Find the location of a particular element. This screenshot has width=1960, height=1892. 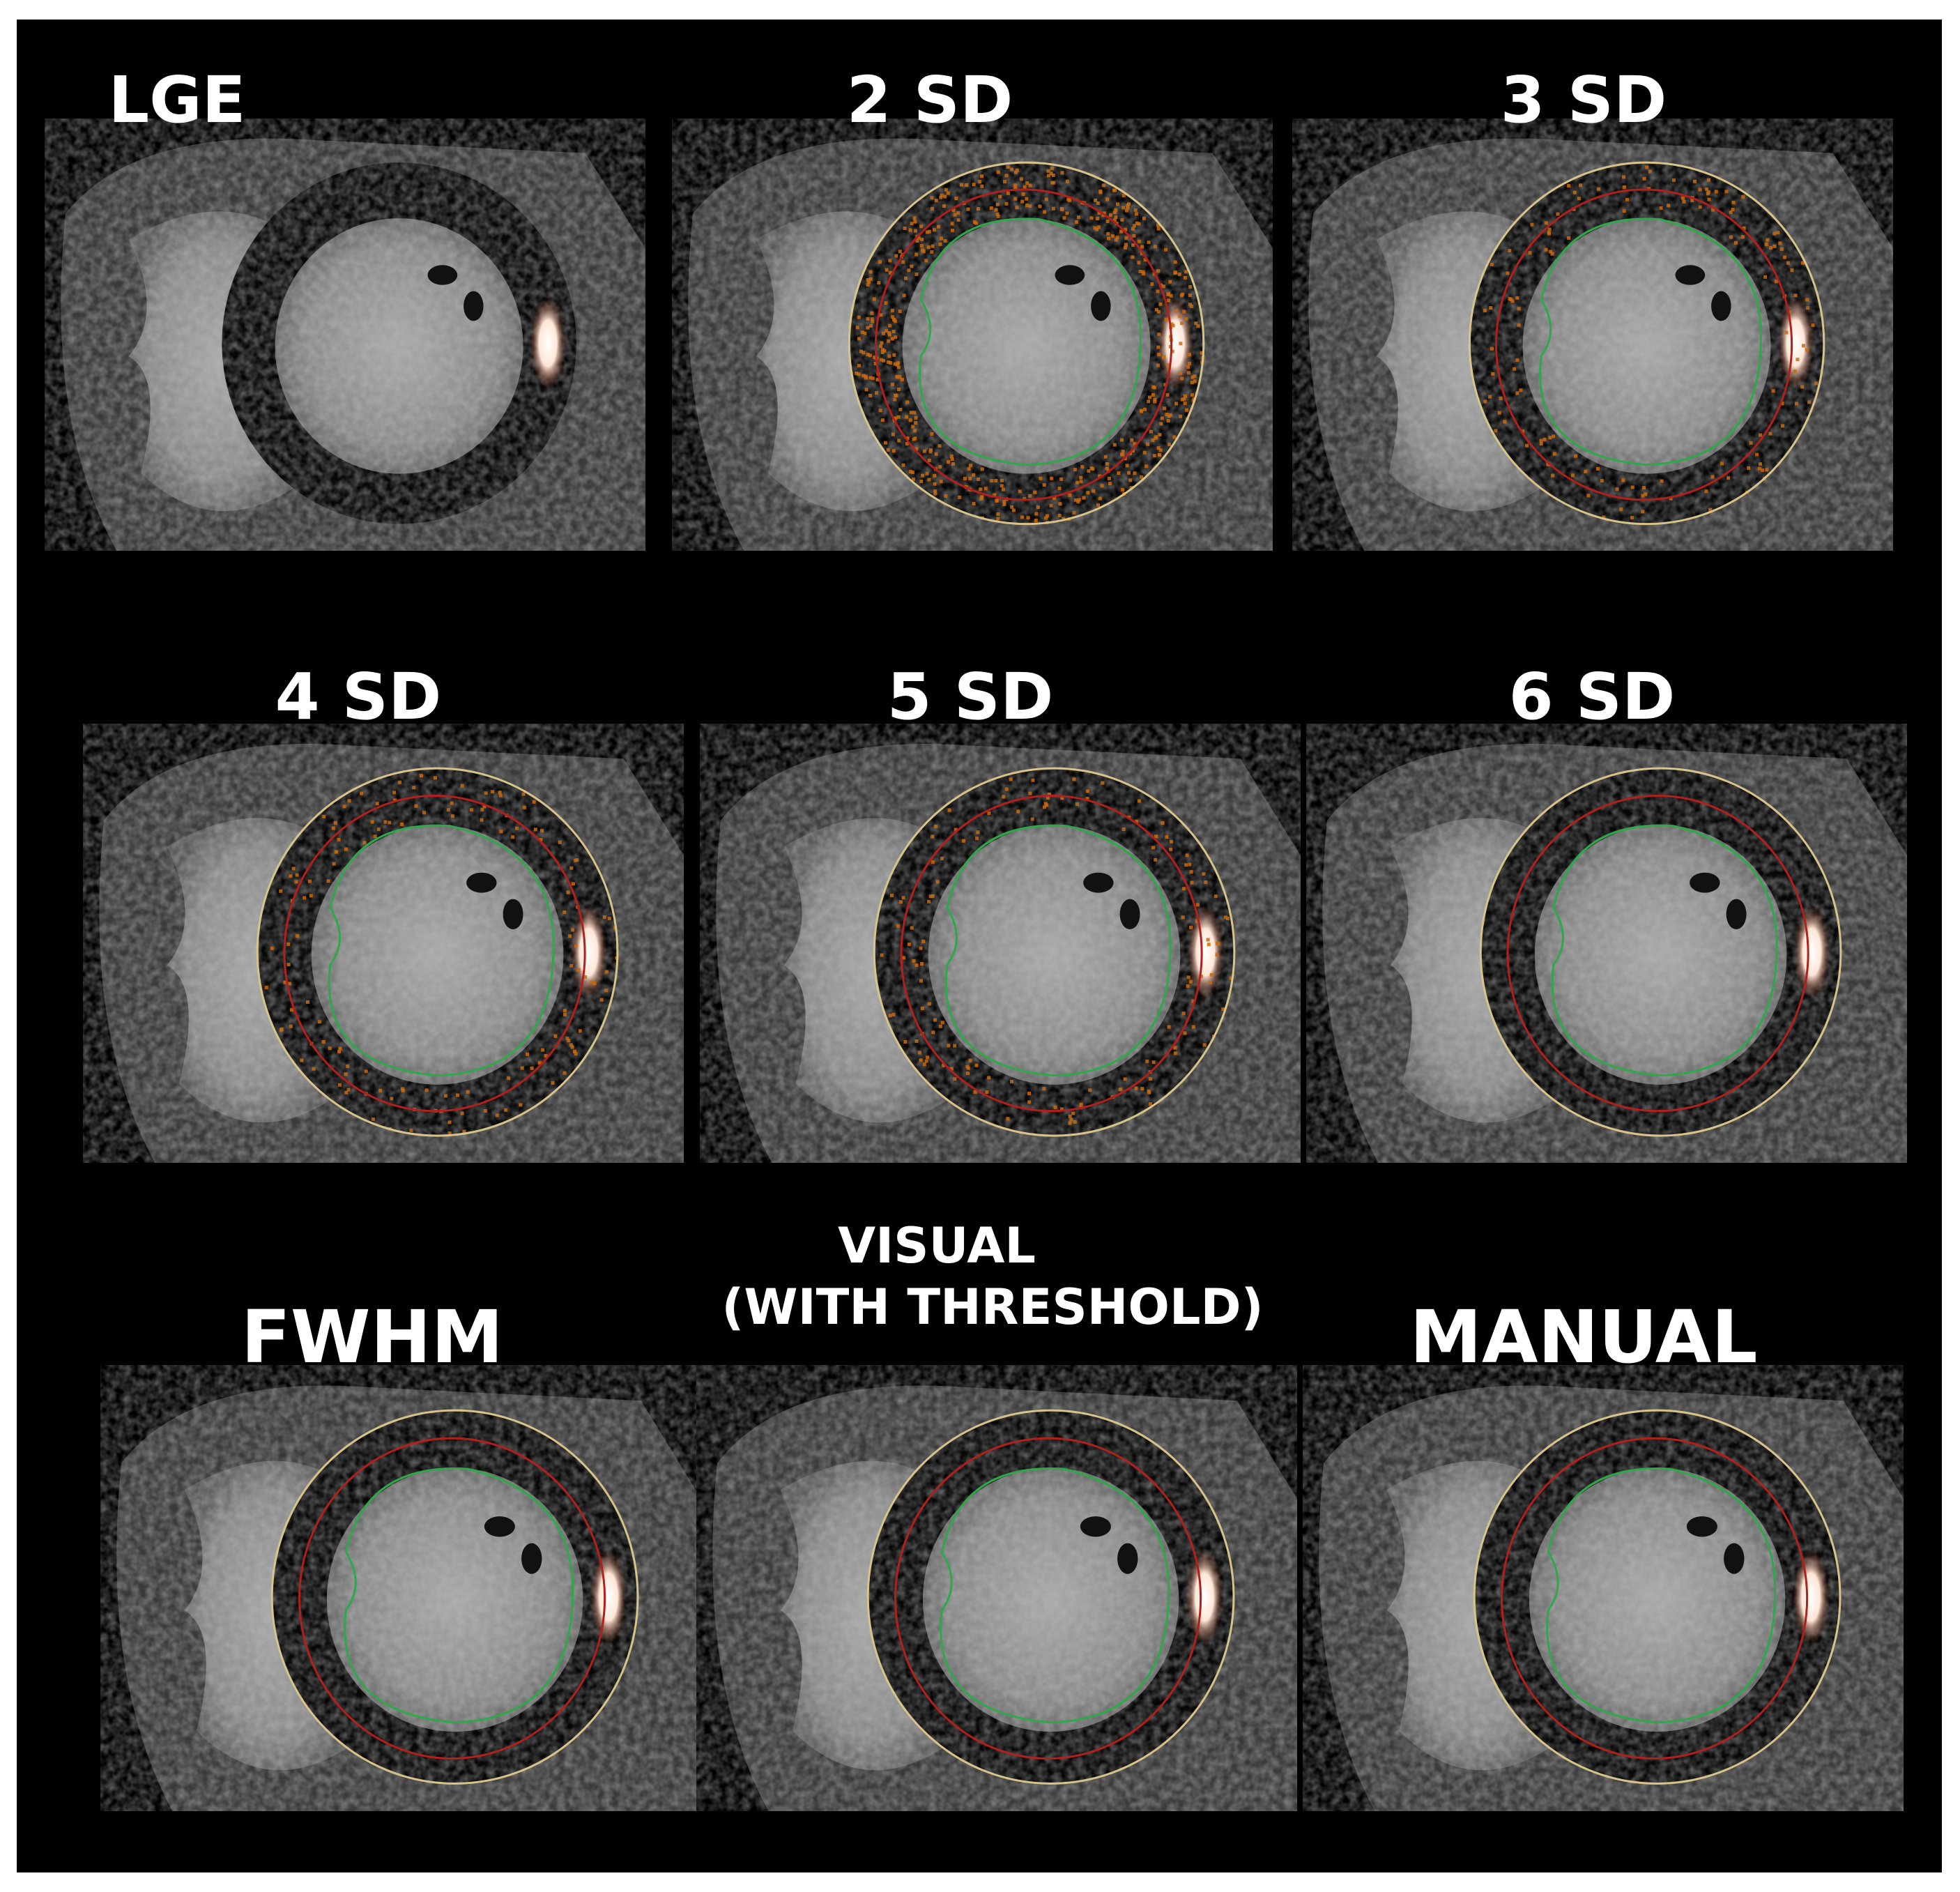

panel-title: 4 SD is located at coordinates (359, 696).